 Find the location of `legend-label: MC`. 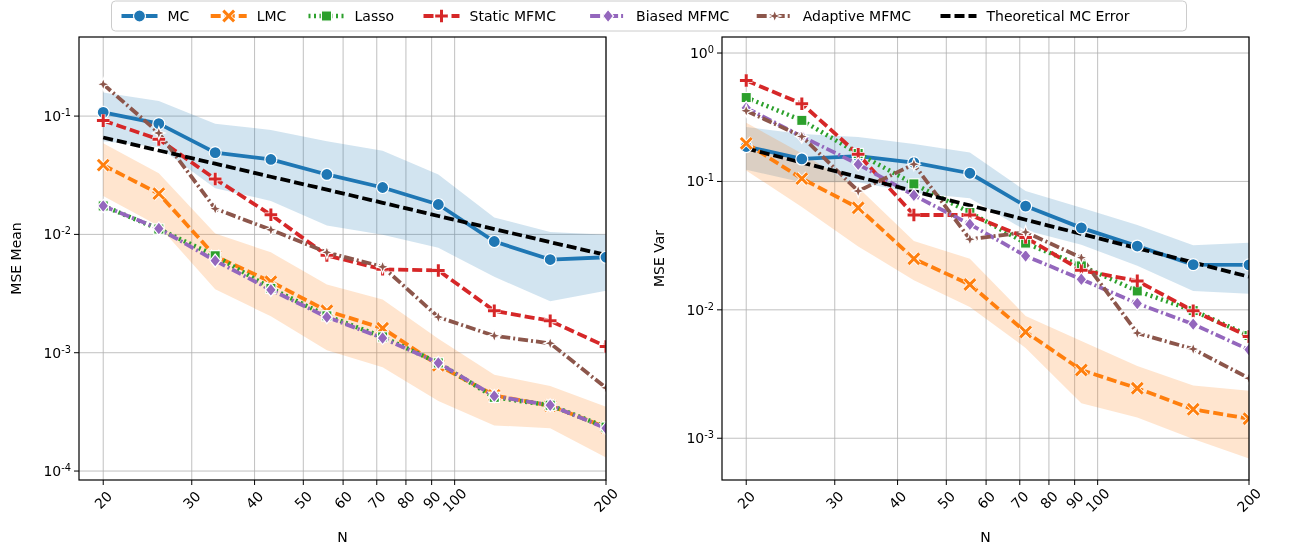

legend-label: MC is located at coordinates (178, 16).